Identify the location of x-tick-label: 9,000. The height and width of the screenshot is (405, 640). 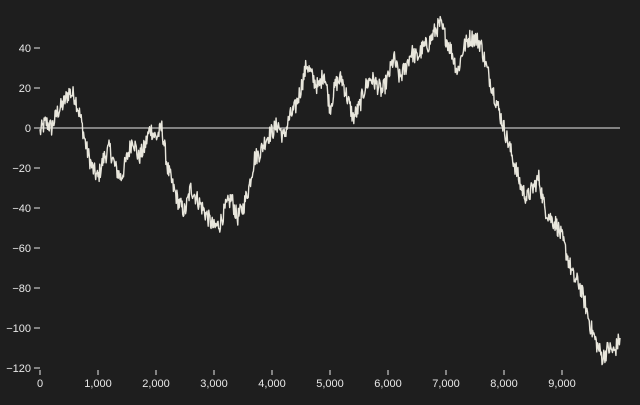
(562, 384).